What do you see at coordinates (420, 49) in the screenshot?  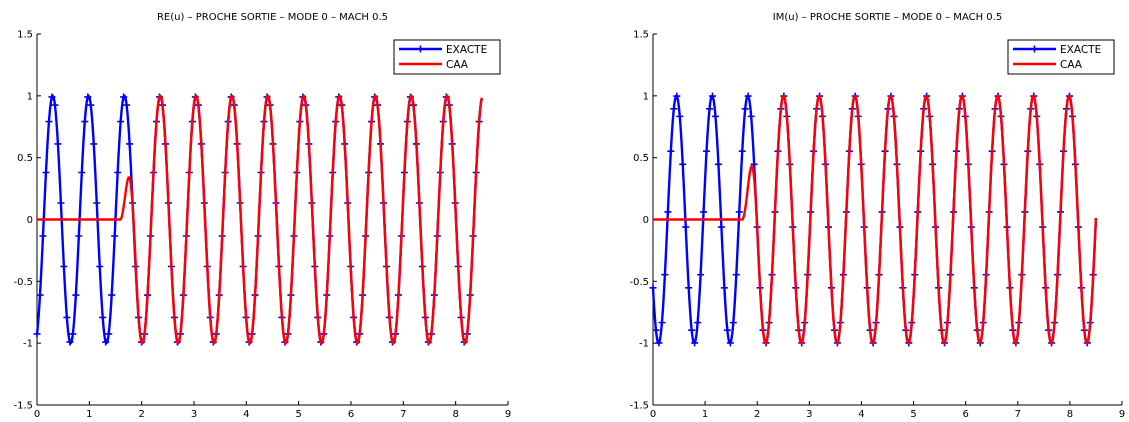 I see `legend-marker` at bounding box center [420, 49].